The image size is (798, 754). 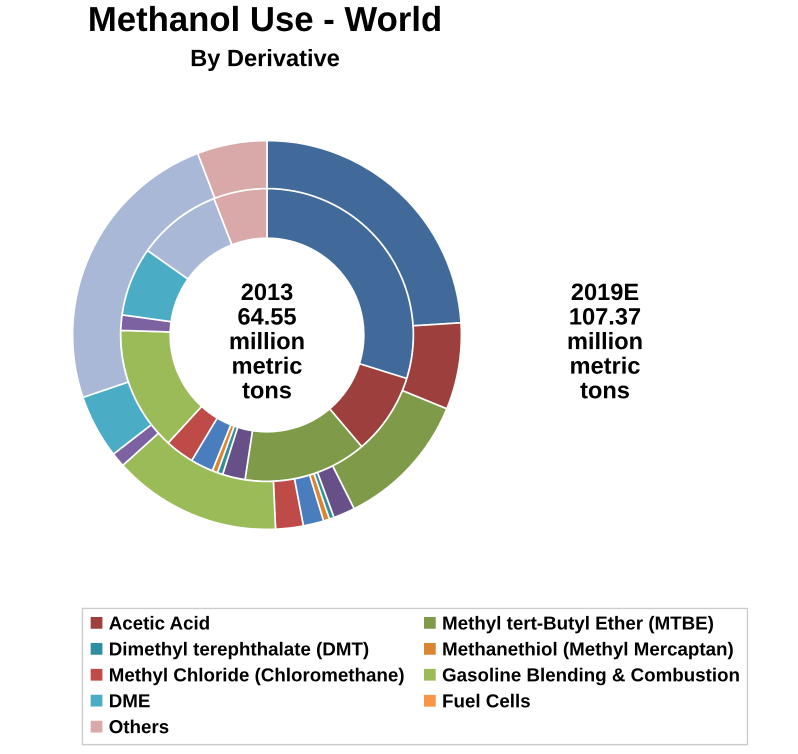 I want to click on legend-label: Others, so click(x=138, y=727).